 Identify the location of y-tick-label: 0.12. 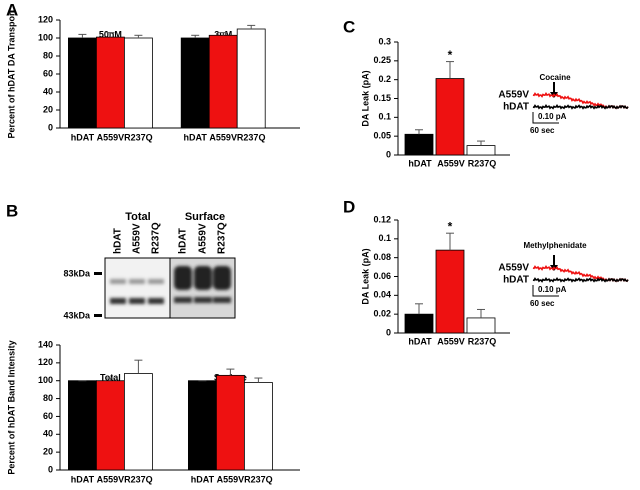
(382, 219).